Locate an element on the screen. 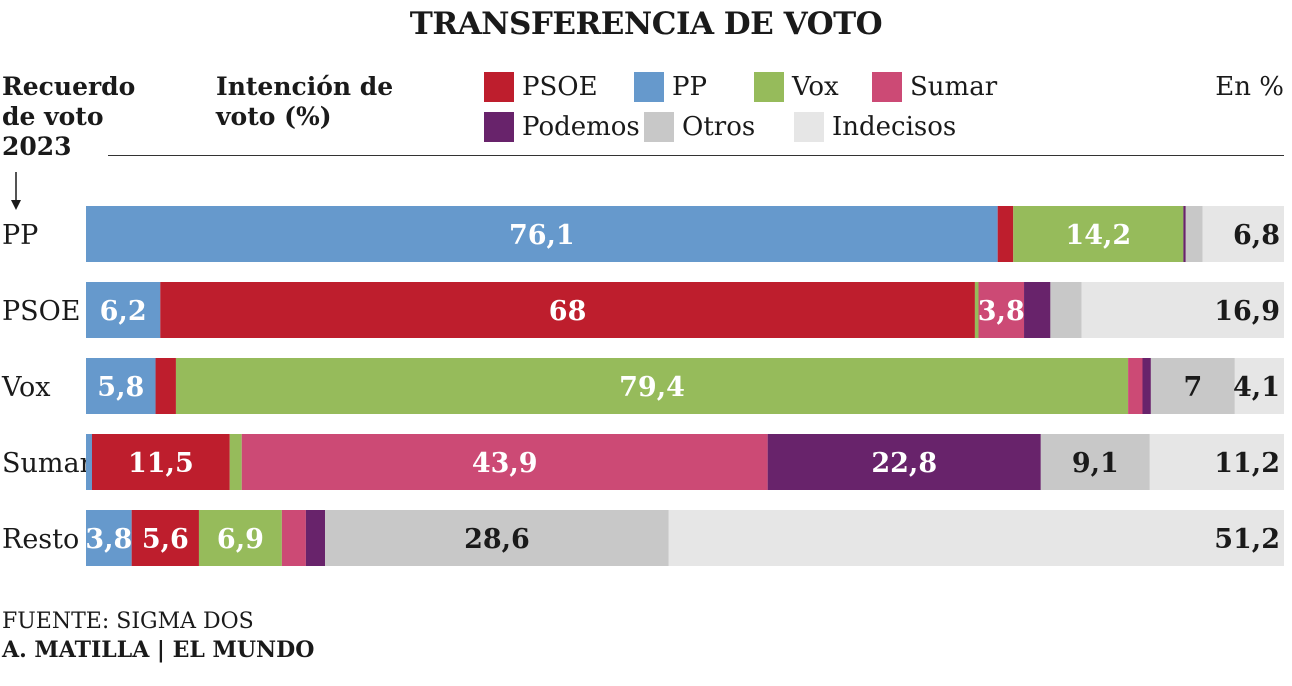 This screenshot has height=686, width=1292. legend-swatch-pp is located at coordinates (649, 87).